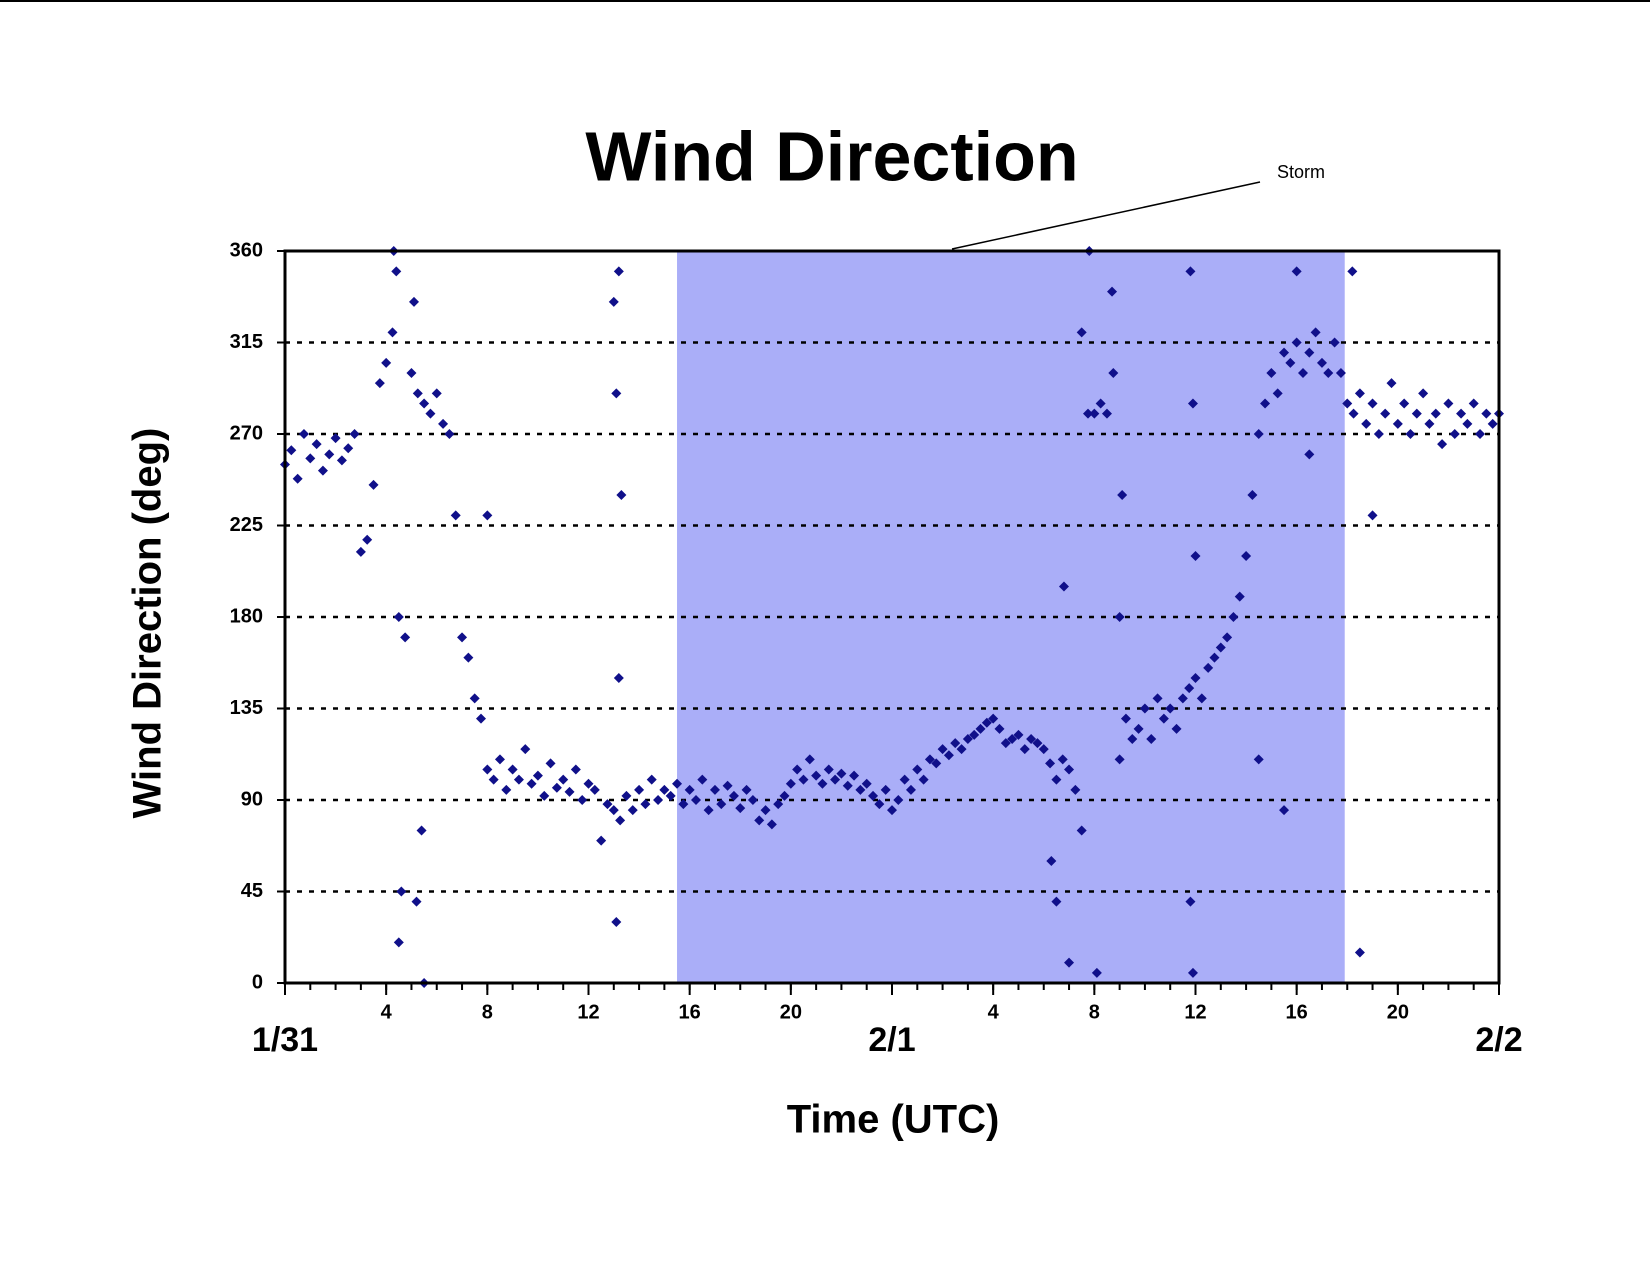  I want to click on x-date-label: 2/2, so click(1498, 1040).